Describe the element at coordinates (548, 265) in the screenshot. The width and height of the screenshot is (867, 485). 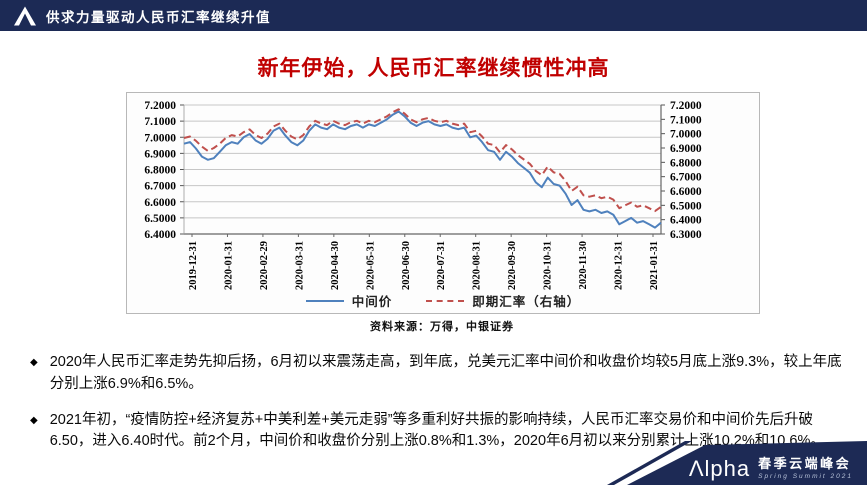
I see `svg-text: 2020-10-31` at that location.